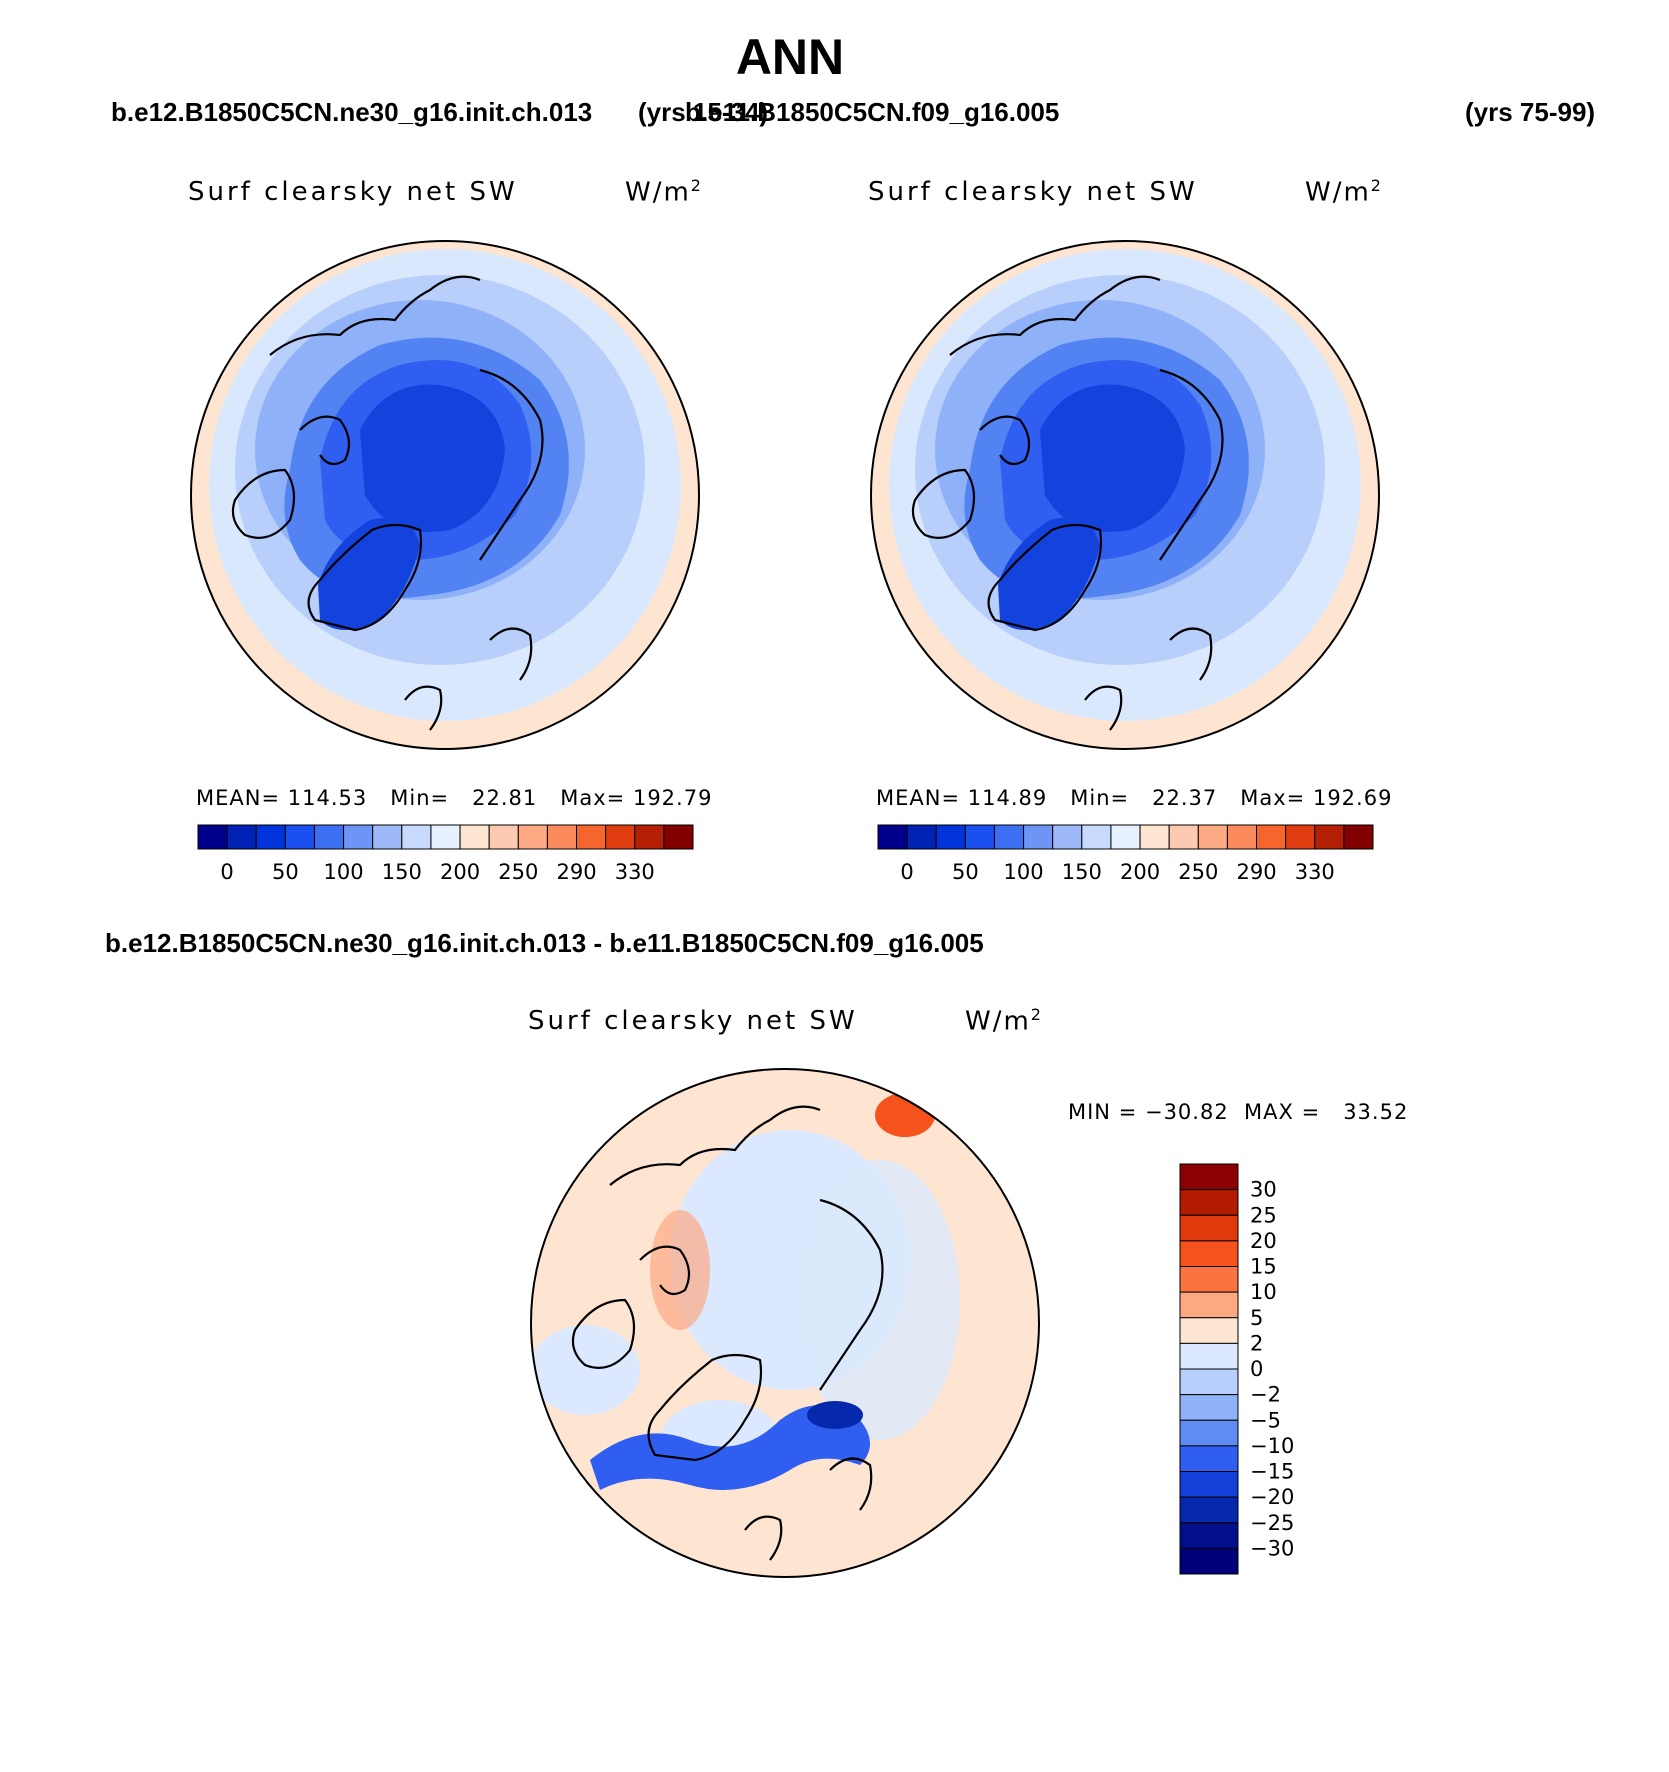 Image resolution: width=1669 pixels, height=1772 pixels. I want to click on colorbar-tick-label: −10, so click(1272, 1446).